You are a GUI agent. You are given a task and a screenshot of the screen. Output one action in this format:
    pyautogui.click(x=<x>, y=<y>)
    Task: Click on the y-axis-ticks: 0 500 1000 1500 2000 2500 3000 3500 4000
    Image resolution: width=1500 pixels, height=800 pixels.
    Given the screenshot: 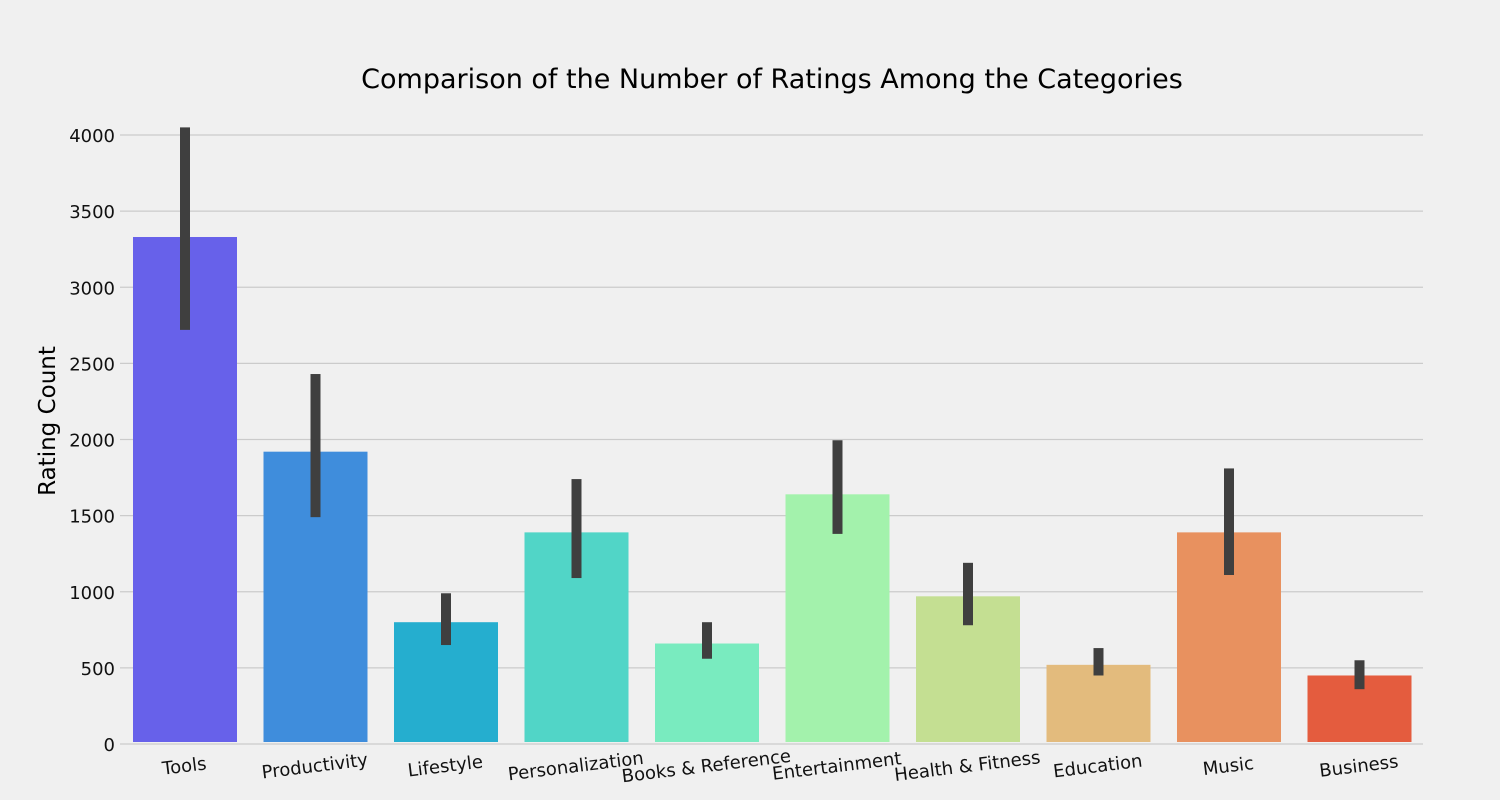 What is the action you would take?
    pyautogui.click(x=92, y=441)
    